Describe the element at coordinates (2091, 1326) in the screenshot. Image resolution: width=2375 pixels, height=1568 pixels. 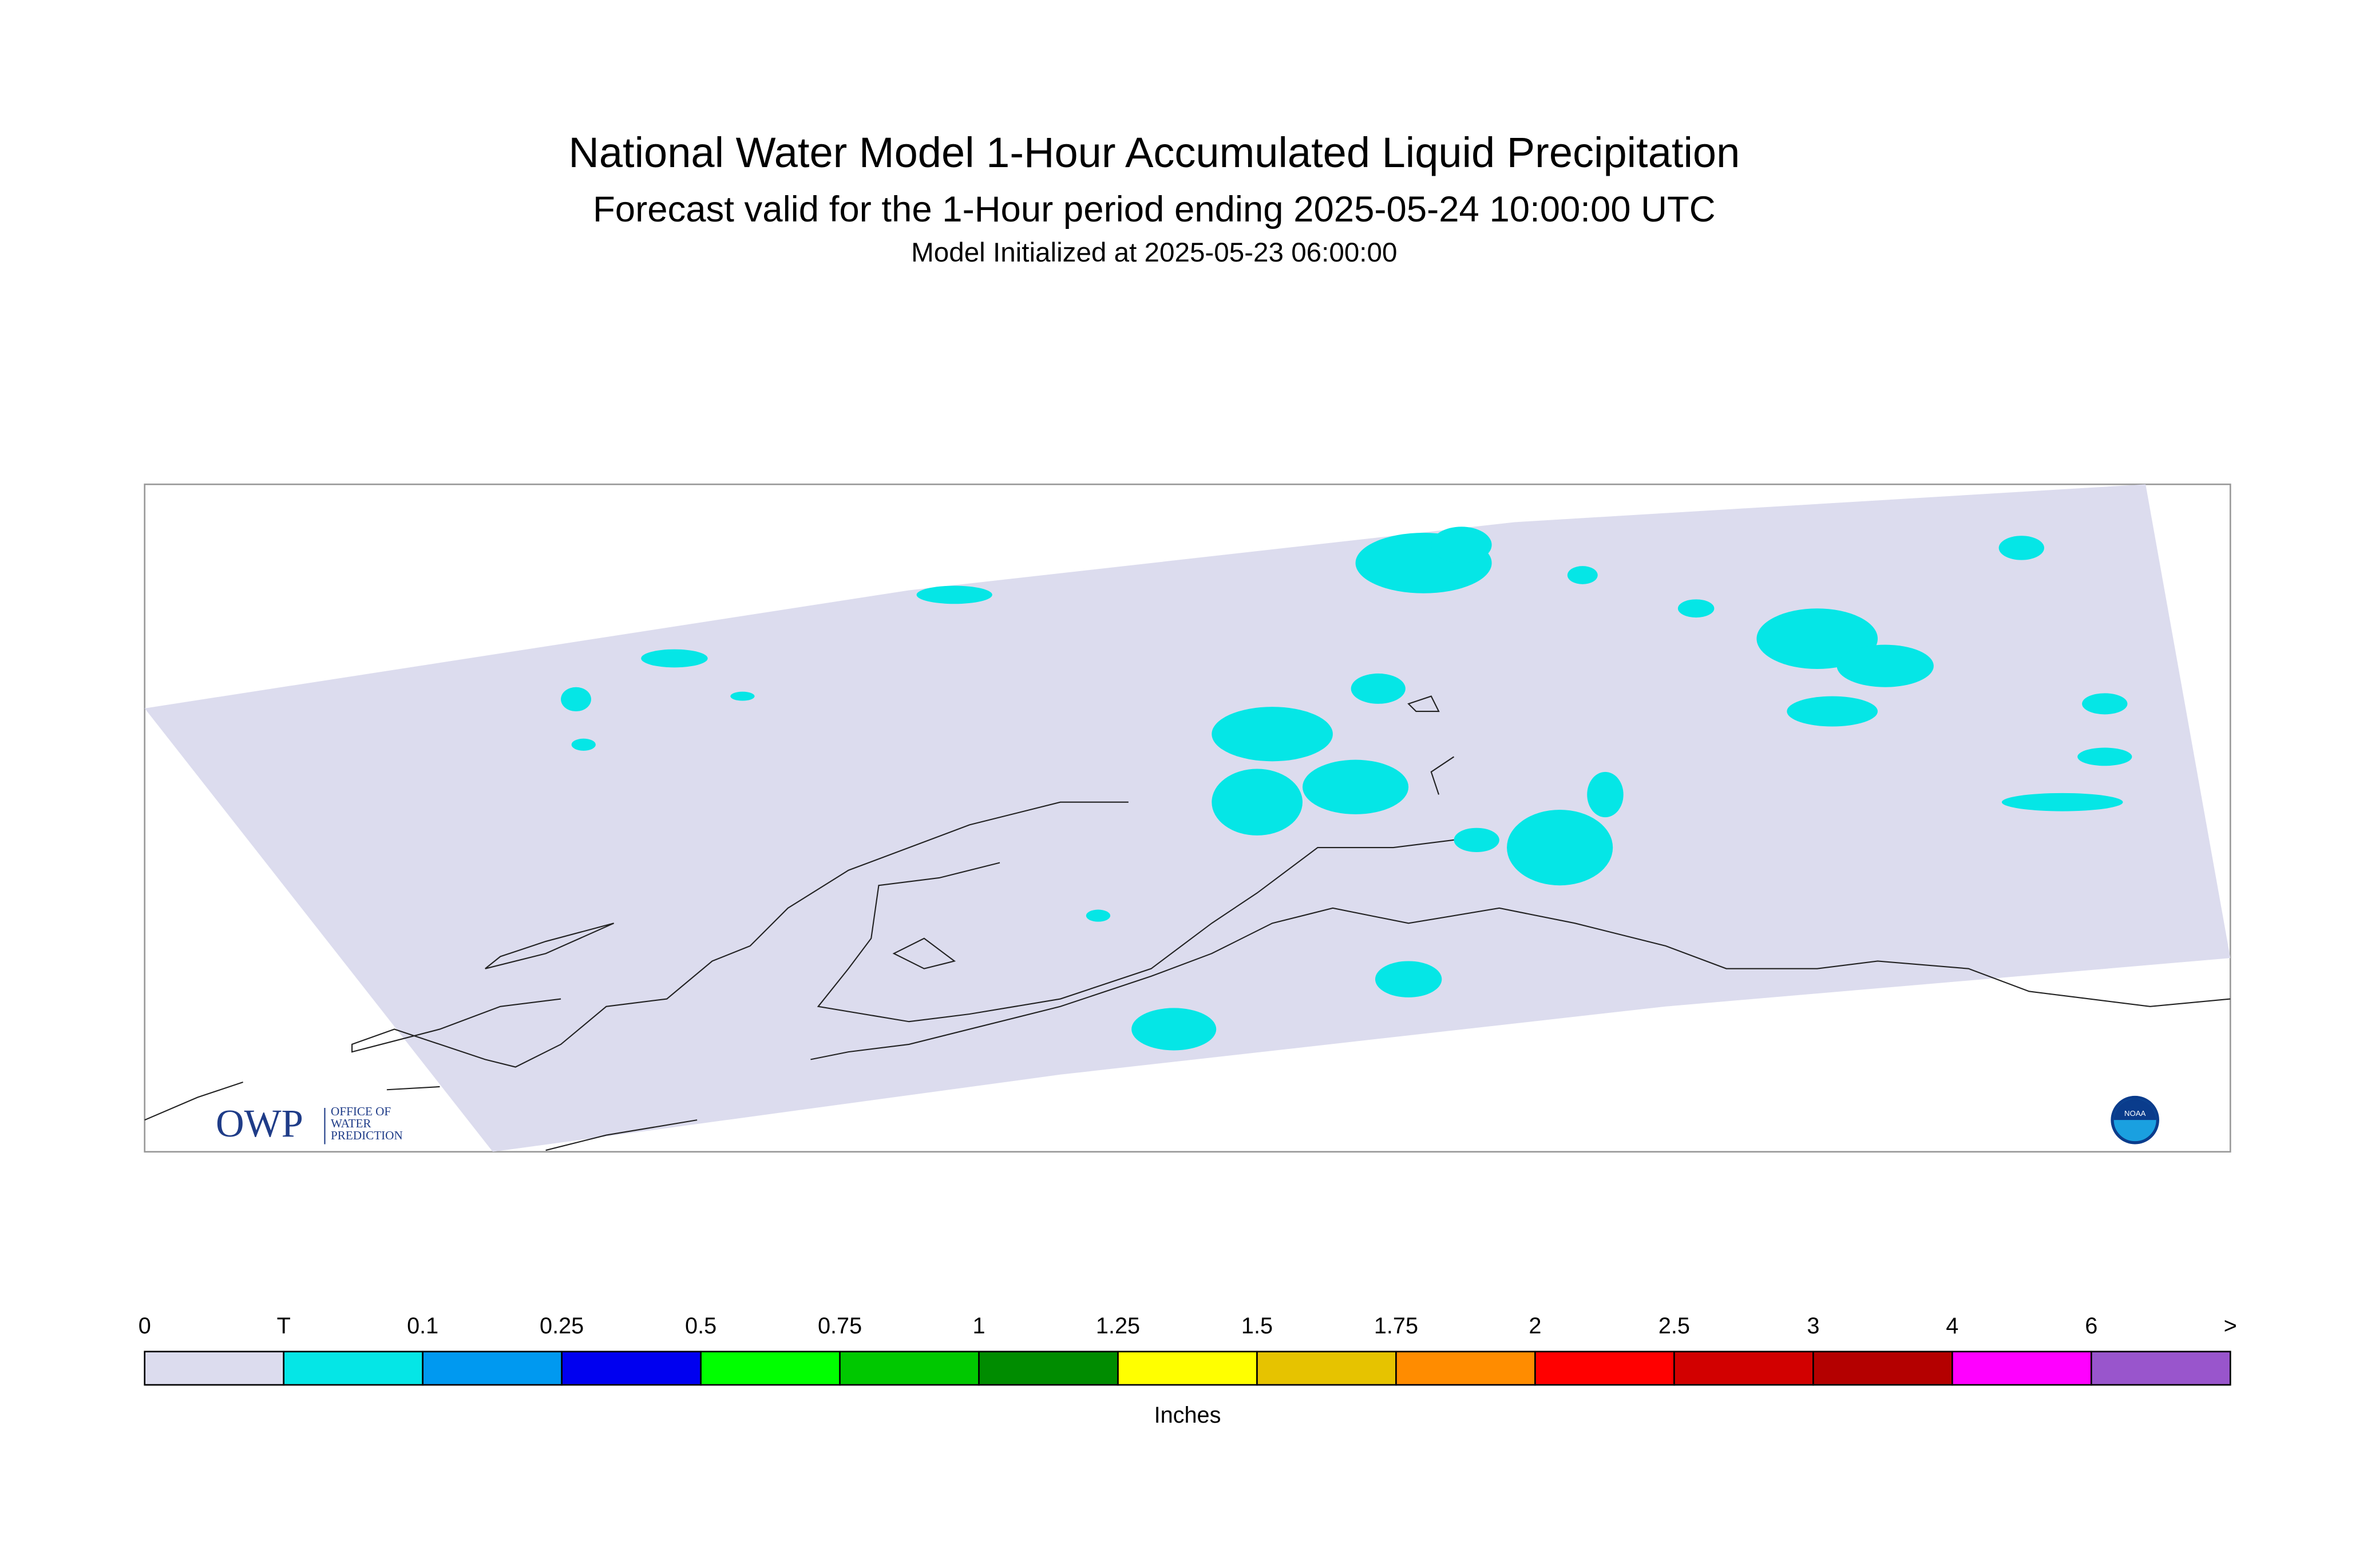
I see `colorbar-label: 6` at that location.